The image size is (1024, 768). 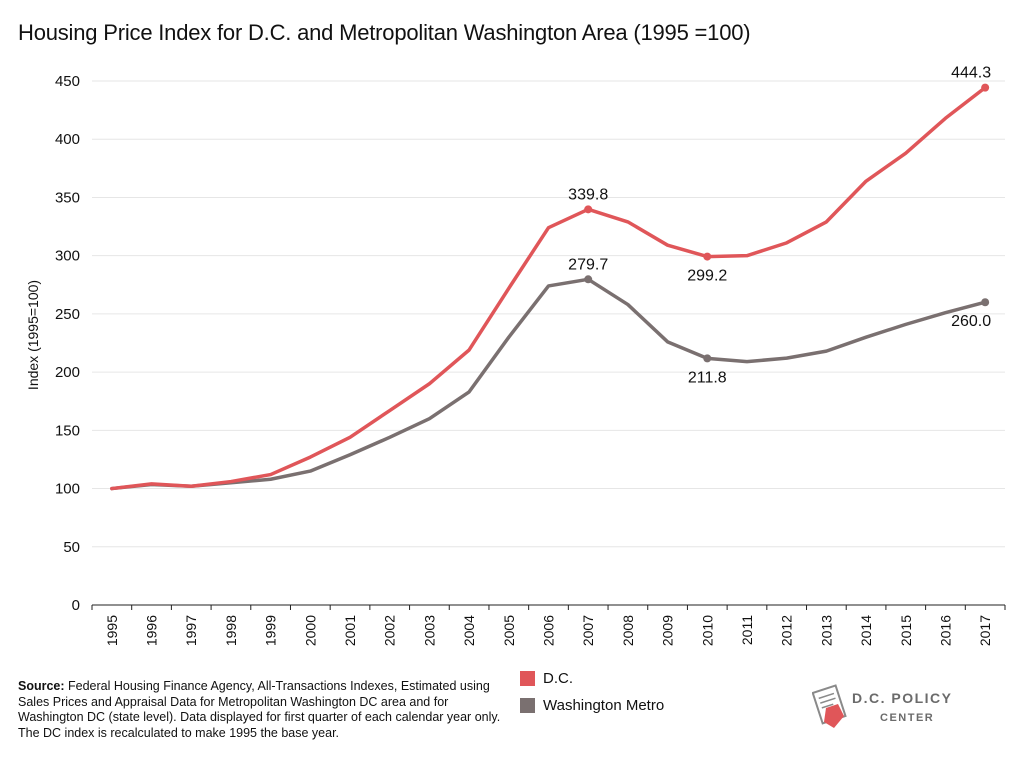 What do you see at coordinates (707, 630) in the screenshot?
I see `x-tick-label: 2010` at bounding box center [707, 630].